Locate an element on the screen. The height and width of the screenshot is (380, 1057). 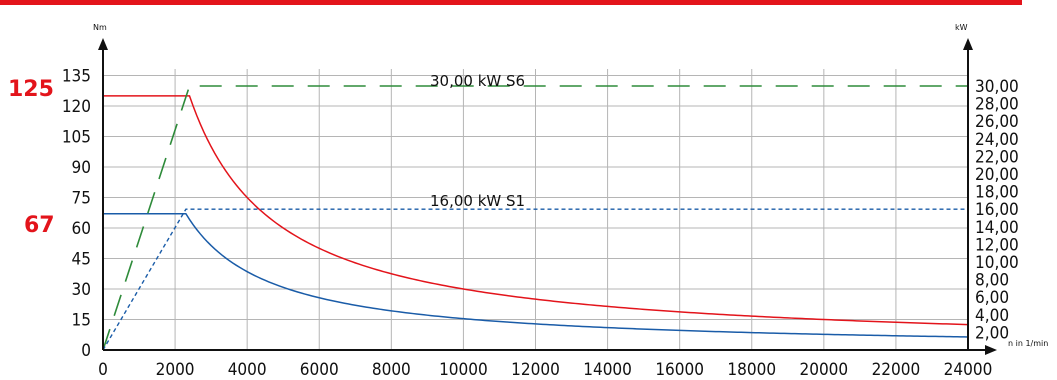
s1-annotation: 16,00 kW S1 is located at coordinates (477, 201).